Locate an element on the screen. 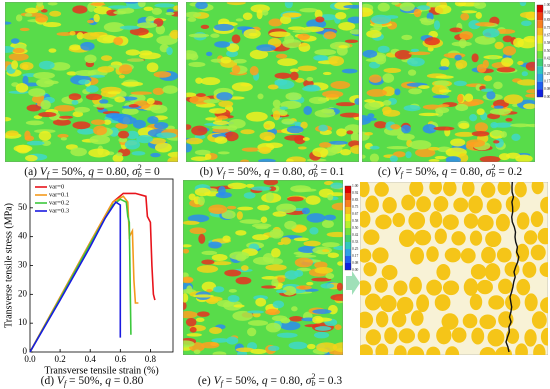 The image size is (550, 389). colorbar-label: 0.67 is located at coordinates (547, 35).